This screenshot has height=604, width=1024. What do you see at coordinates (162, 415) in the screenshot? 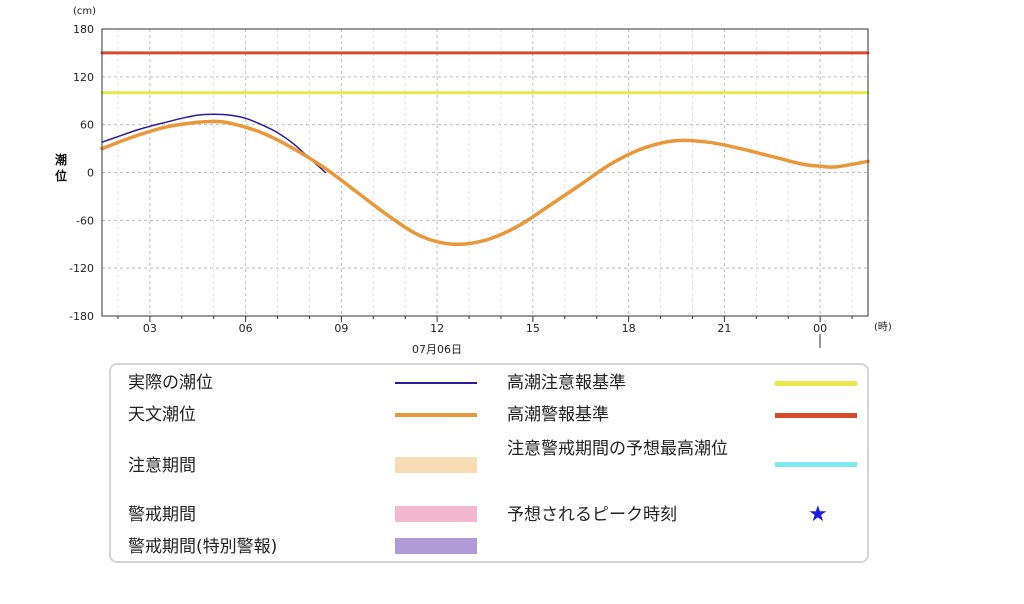
I see `legend-label-astro: 天文潮位` at bounding box center [162, 415].